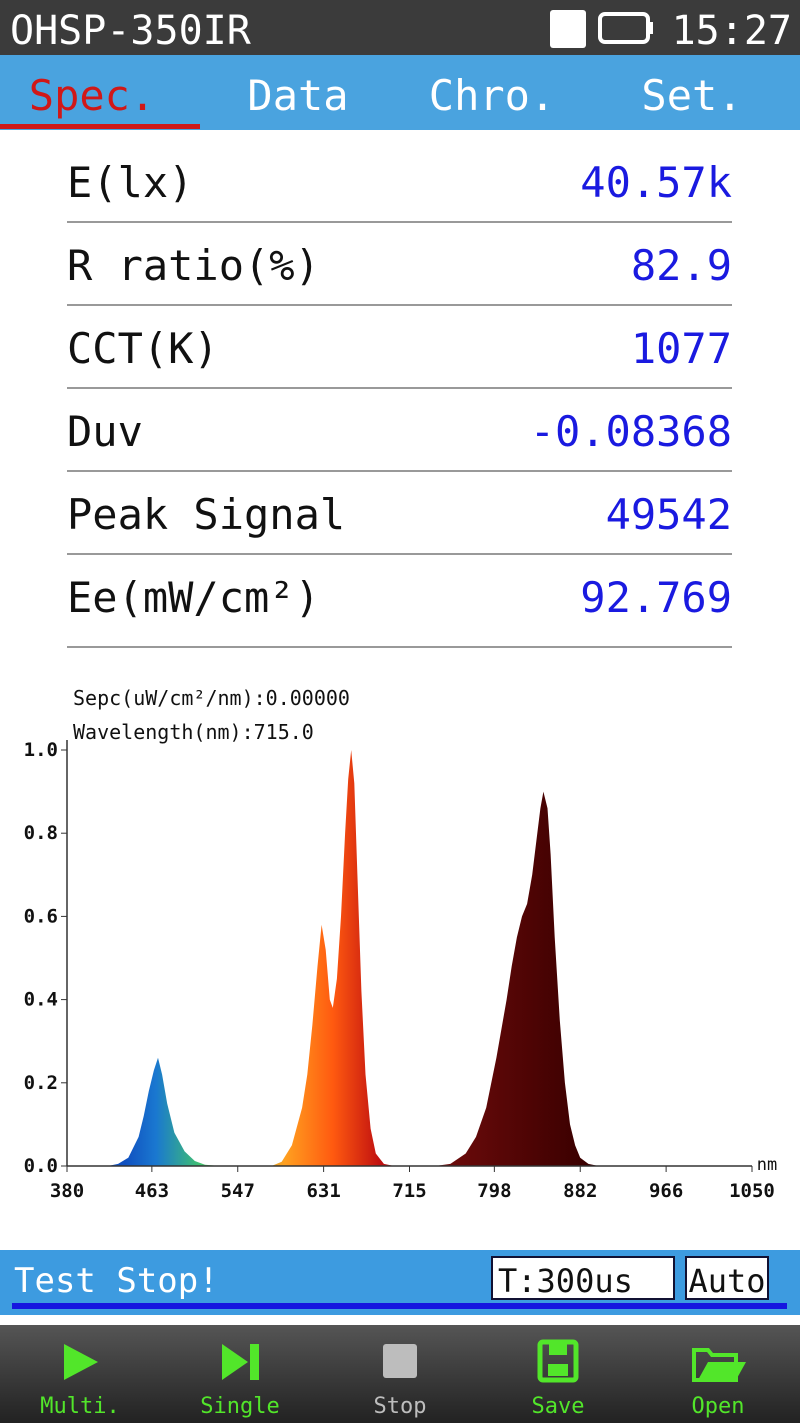 The image size is (800, 1423). Describe the element at coordinates (193, 732) in the screenshot. I see `cursor-readout: Wavelength(nm):715.0` at that location.